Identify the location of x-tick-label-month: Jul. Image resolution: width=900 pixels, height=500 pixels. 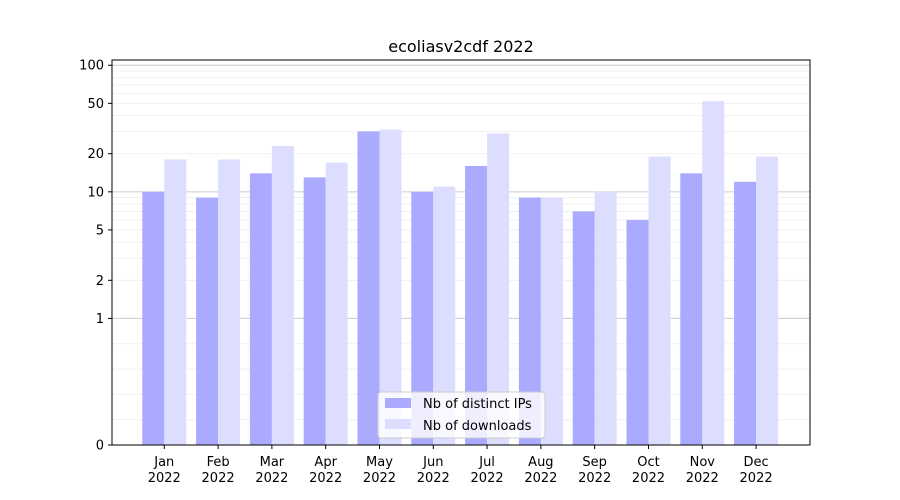
(486, 462).